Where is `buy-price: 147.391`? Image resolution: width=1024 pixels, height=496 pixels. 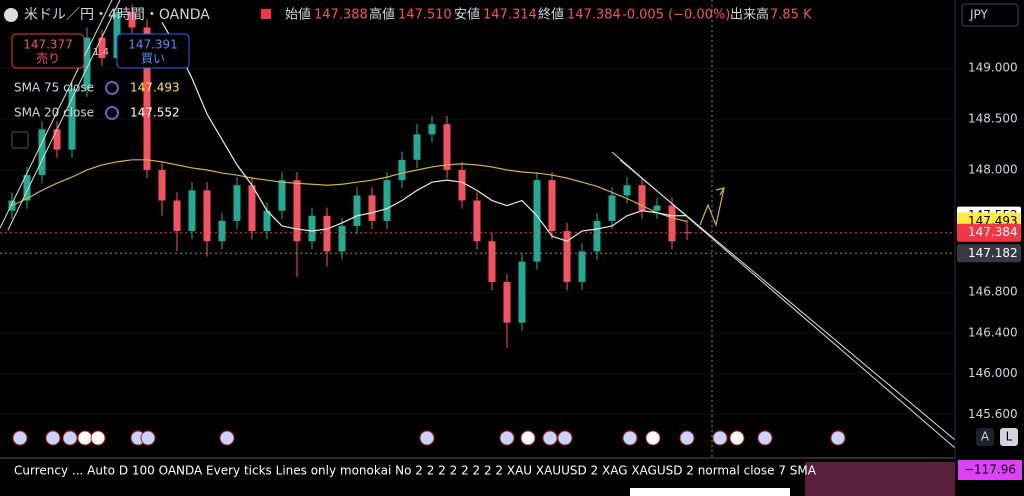 buy-price: 147.391 is located at coordinates (153, 45).